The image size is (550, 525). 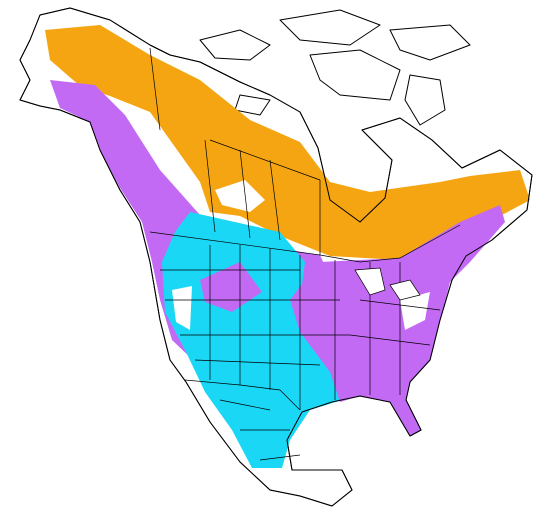 I want to click on country-border, so click(x=242, y=395).